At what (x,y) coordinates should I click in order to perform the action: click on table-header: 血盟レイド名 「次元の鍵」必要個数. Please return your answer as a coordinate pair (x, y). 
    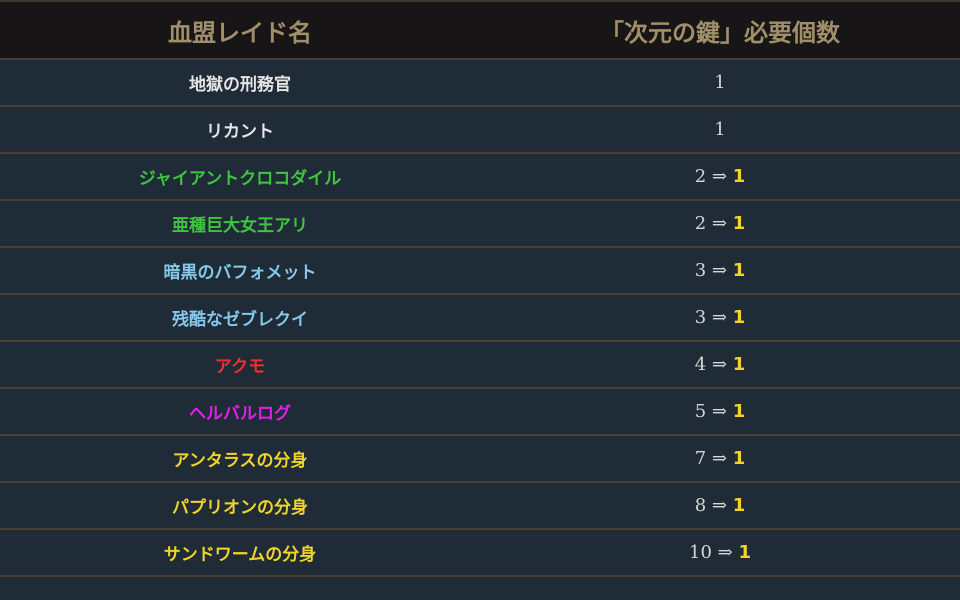
    Looking at the image, I should click on (480, 30).